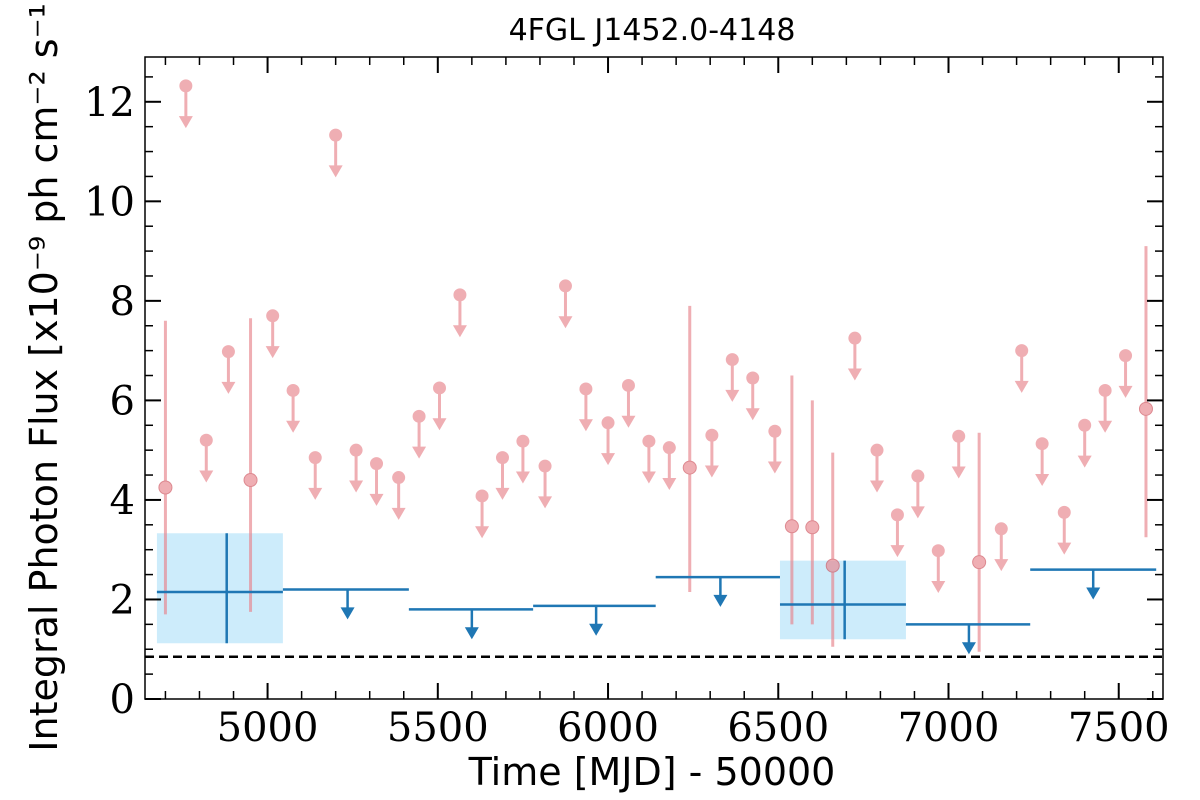  Describe the element at coordinates (122, 302) in the screenshot. I see `y-tick-label: 8` at that location.